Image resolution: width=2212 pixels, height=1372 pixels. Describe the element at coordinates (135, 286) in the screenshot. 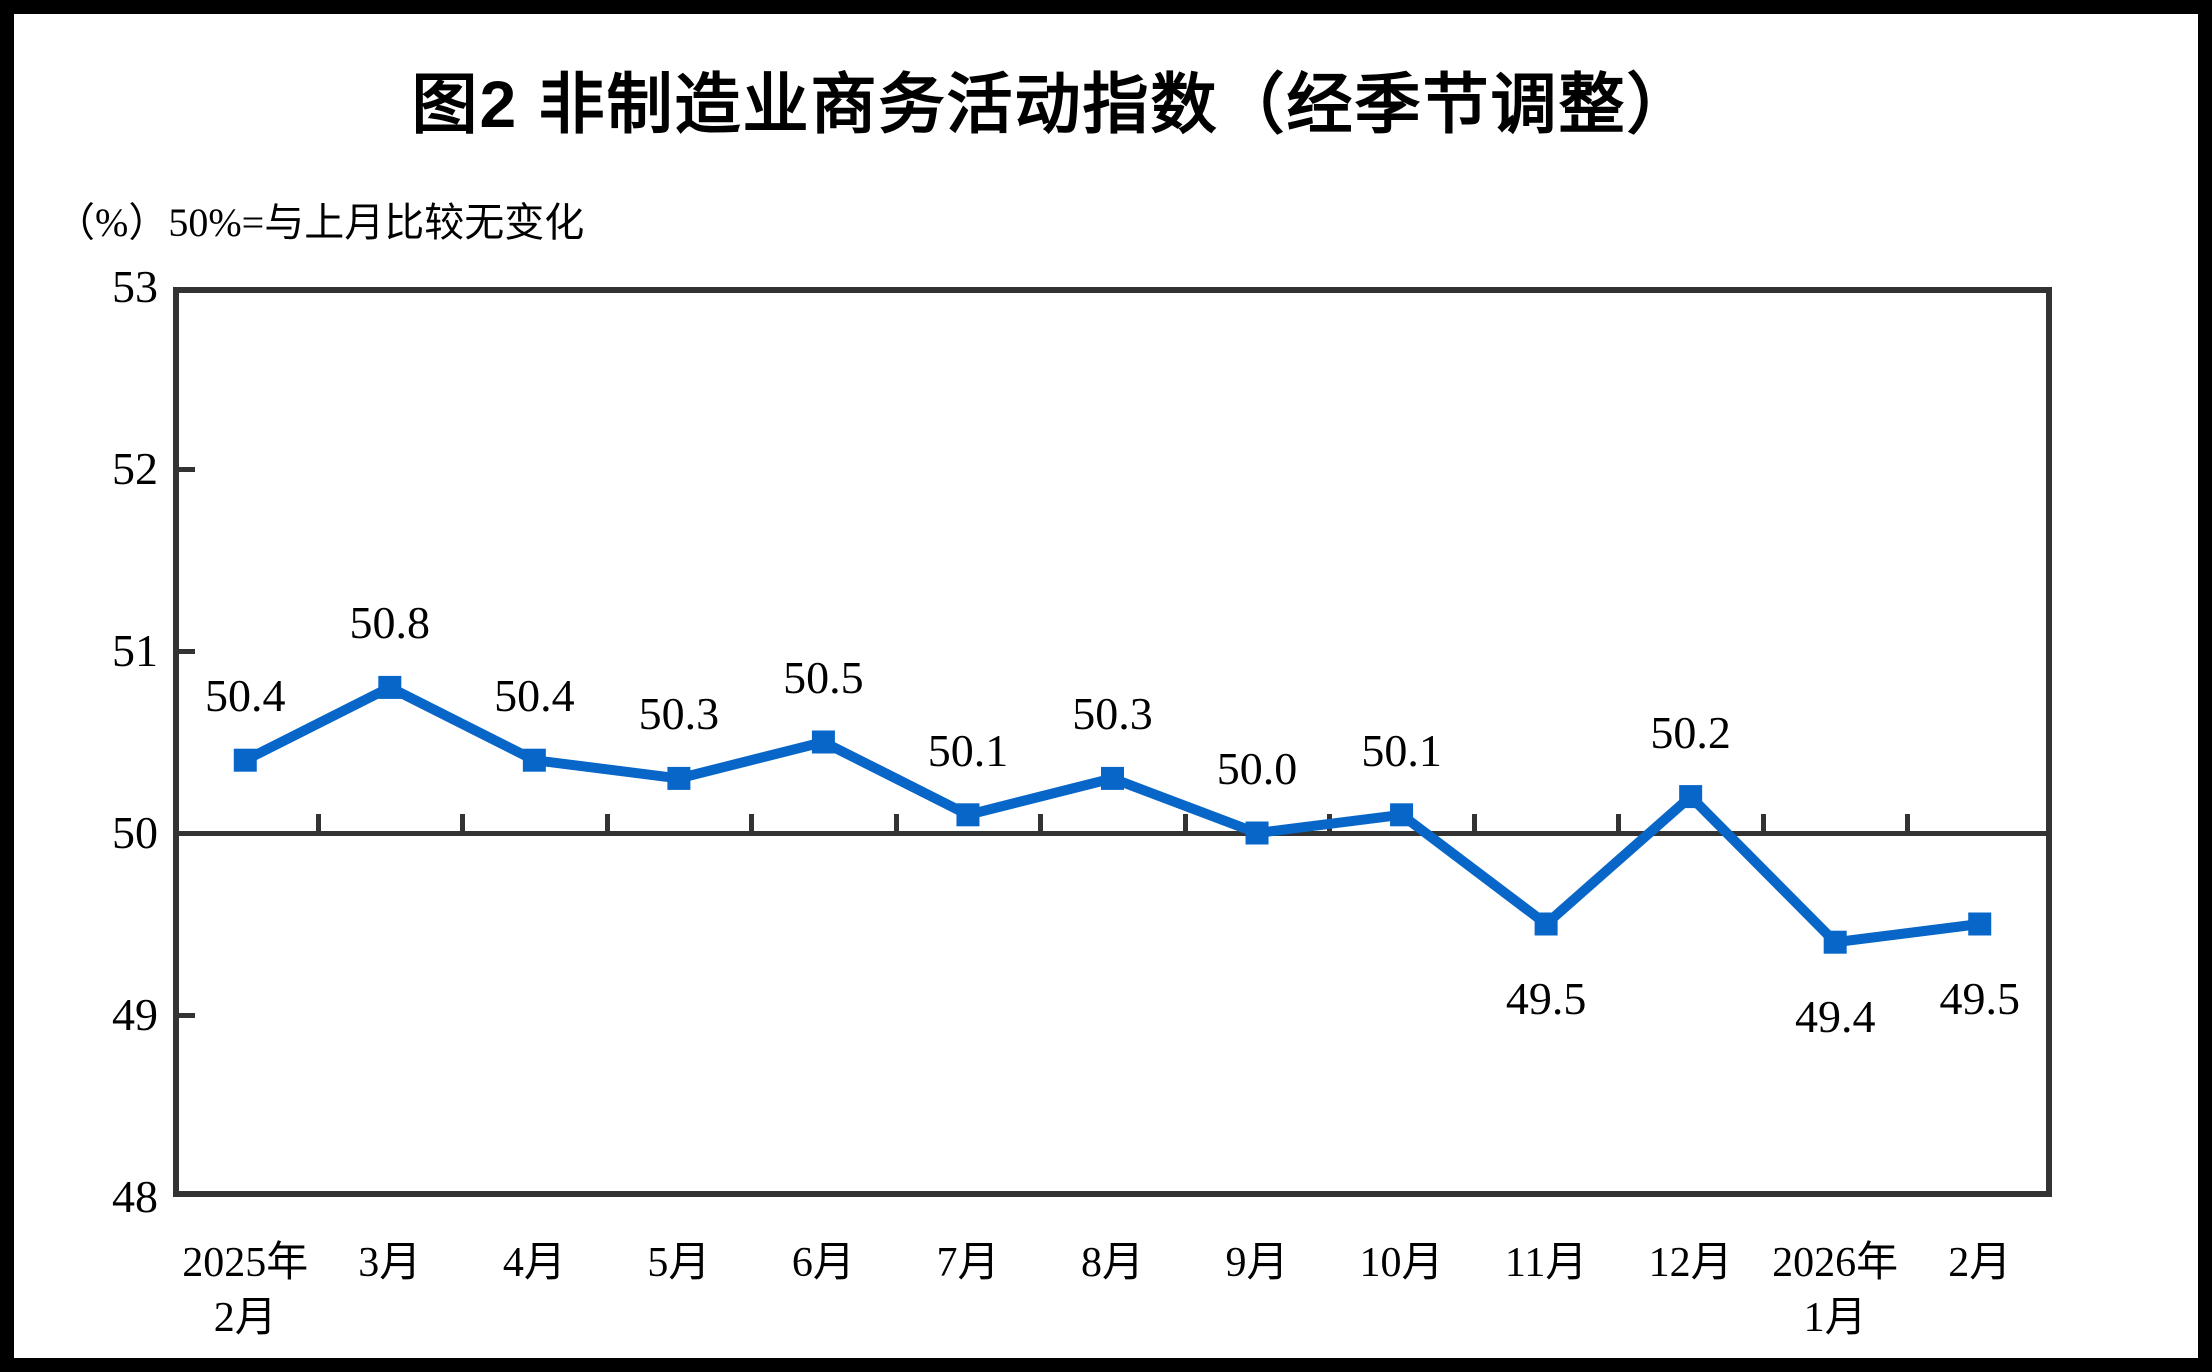

I see `y-axis-tick-label: 53` at that location.